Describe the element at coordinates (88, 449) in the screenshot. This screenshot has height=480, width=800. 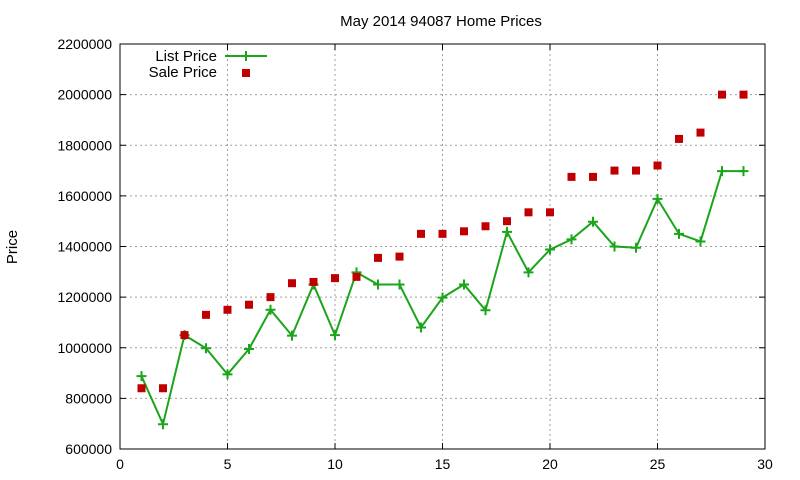
I see `y-tick-label: 600000` at that location.